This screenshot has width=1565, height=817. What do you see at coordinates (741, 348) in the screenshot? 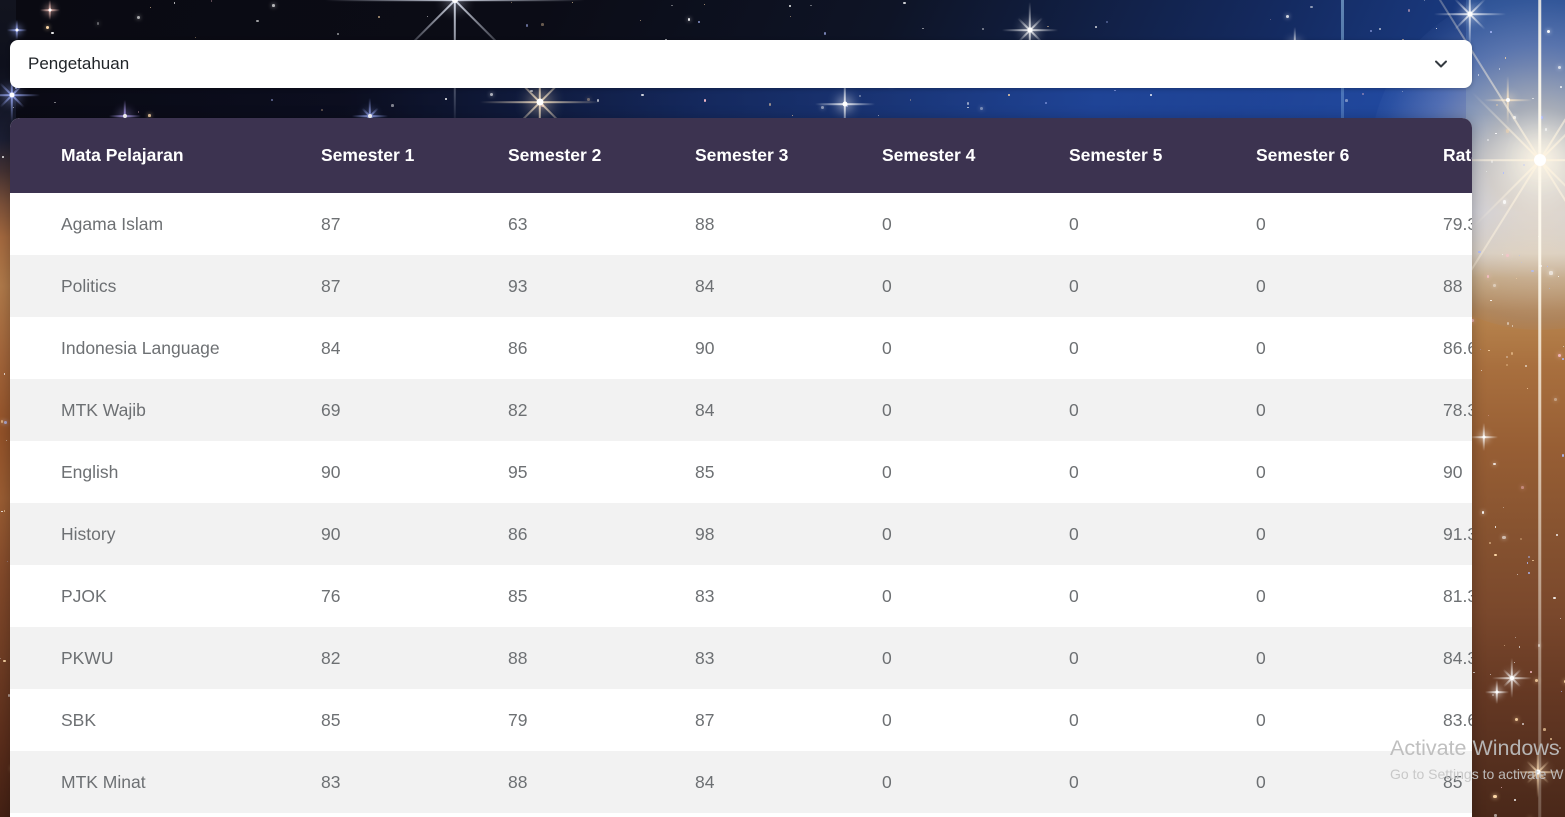
I see `table-row: Indonesia Language 84 86 90 0 0 0 86.67` at bounding box center [741, 348].